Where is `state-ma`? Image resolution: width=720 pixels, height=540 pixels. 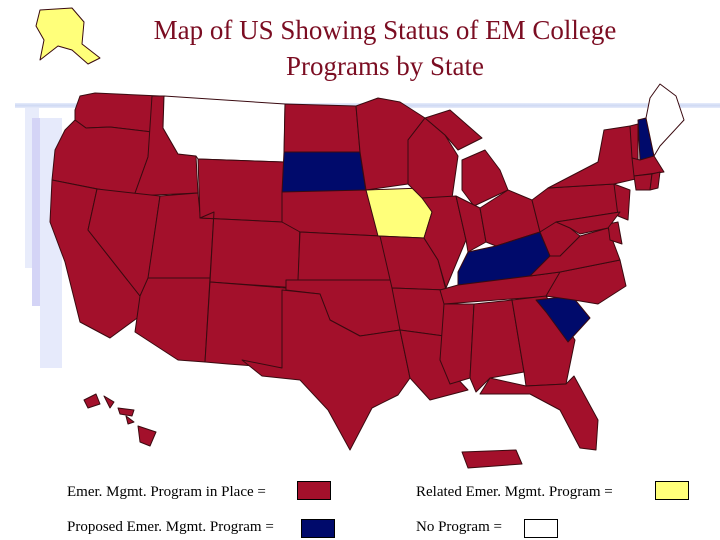 state-ma is located at coordinates (648, 166).